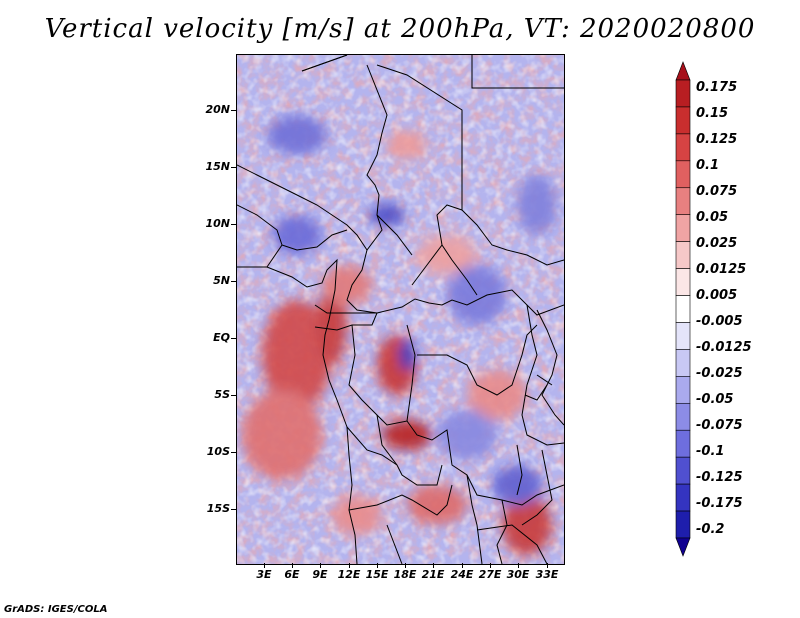 The image size is (800, 618). Describe the element at coordinates (218, 451) in the screenshot. I see `lat-label-10s: 10S` at that location.